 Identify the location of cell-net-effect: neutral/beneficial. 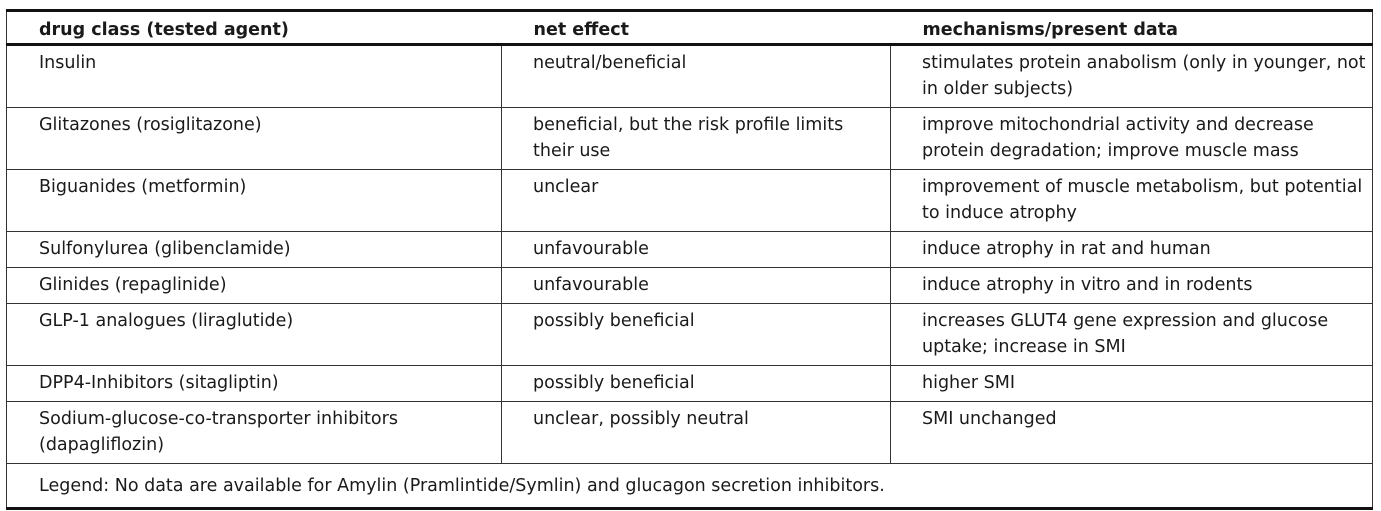
(696, 76).